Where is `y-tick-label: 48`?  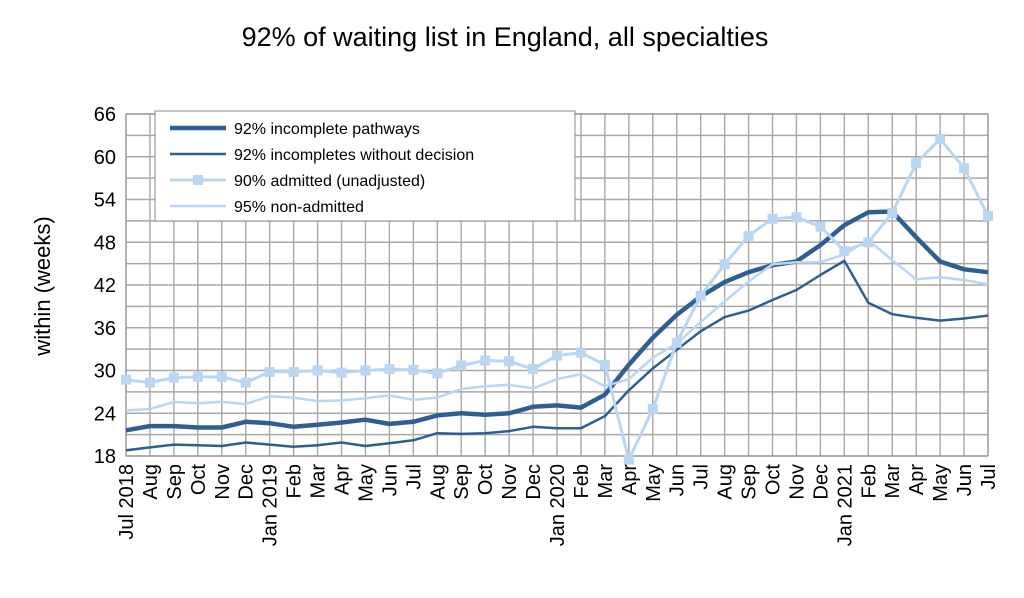
y-tick-label: 48 is located at coordinates (105, 243).